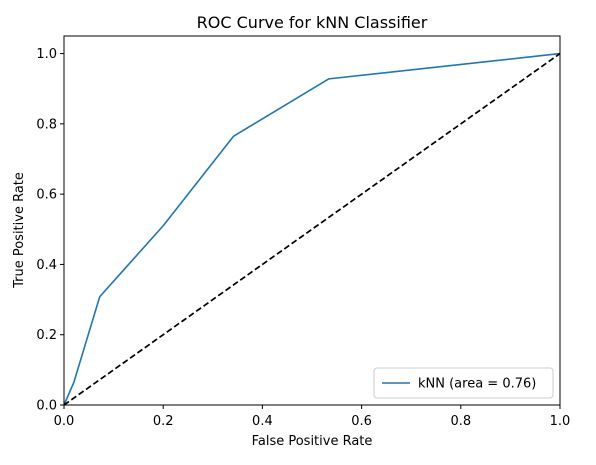  I want to click on y-tick-label: 1.0, so click(46, 54).